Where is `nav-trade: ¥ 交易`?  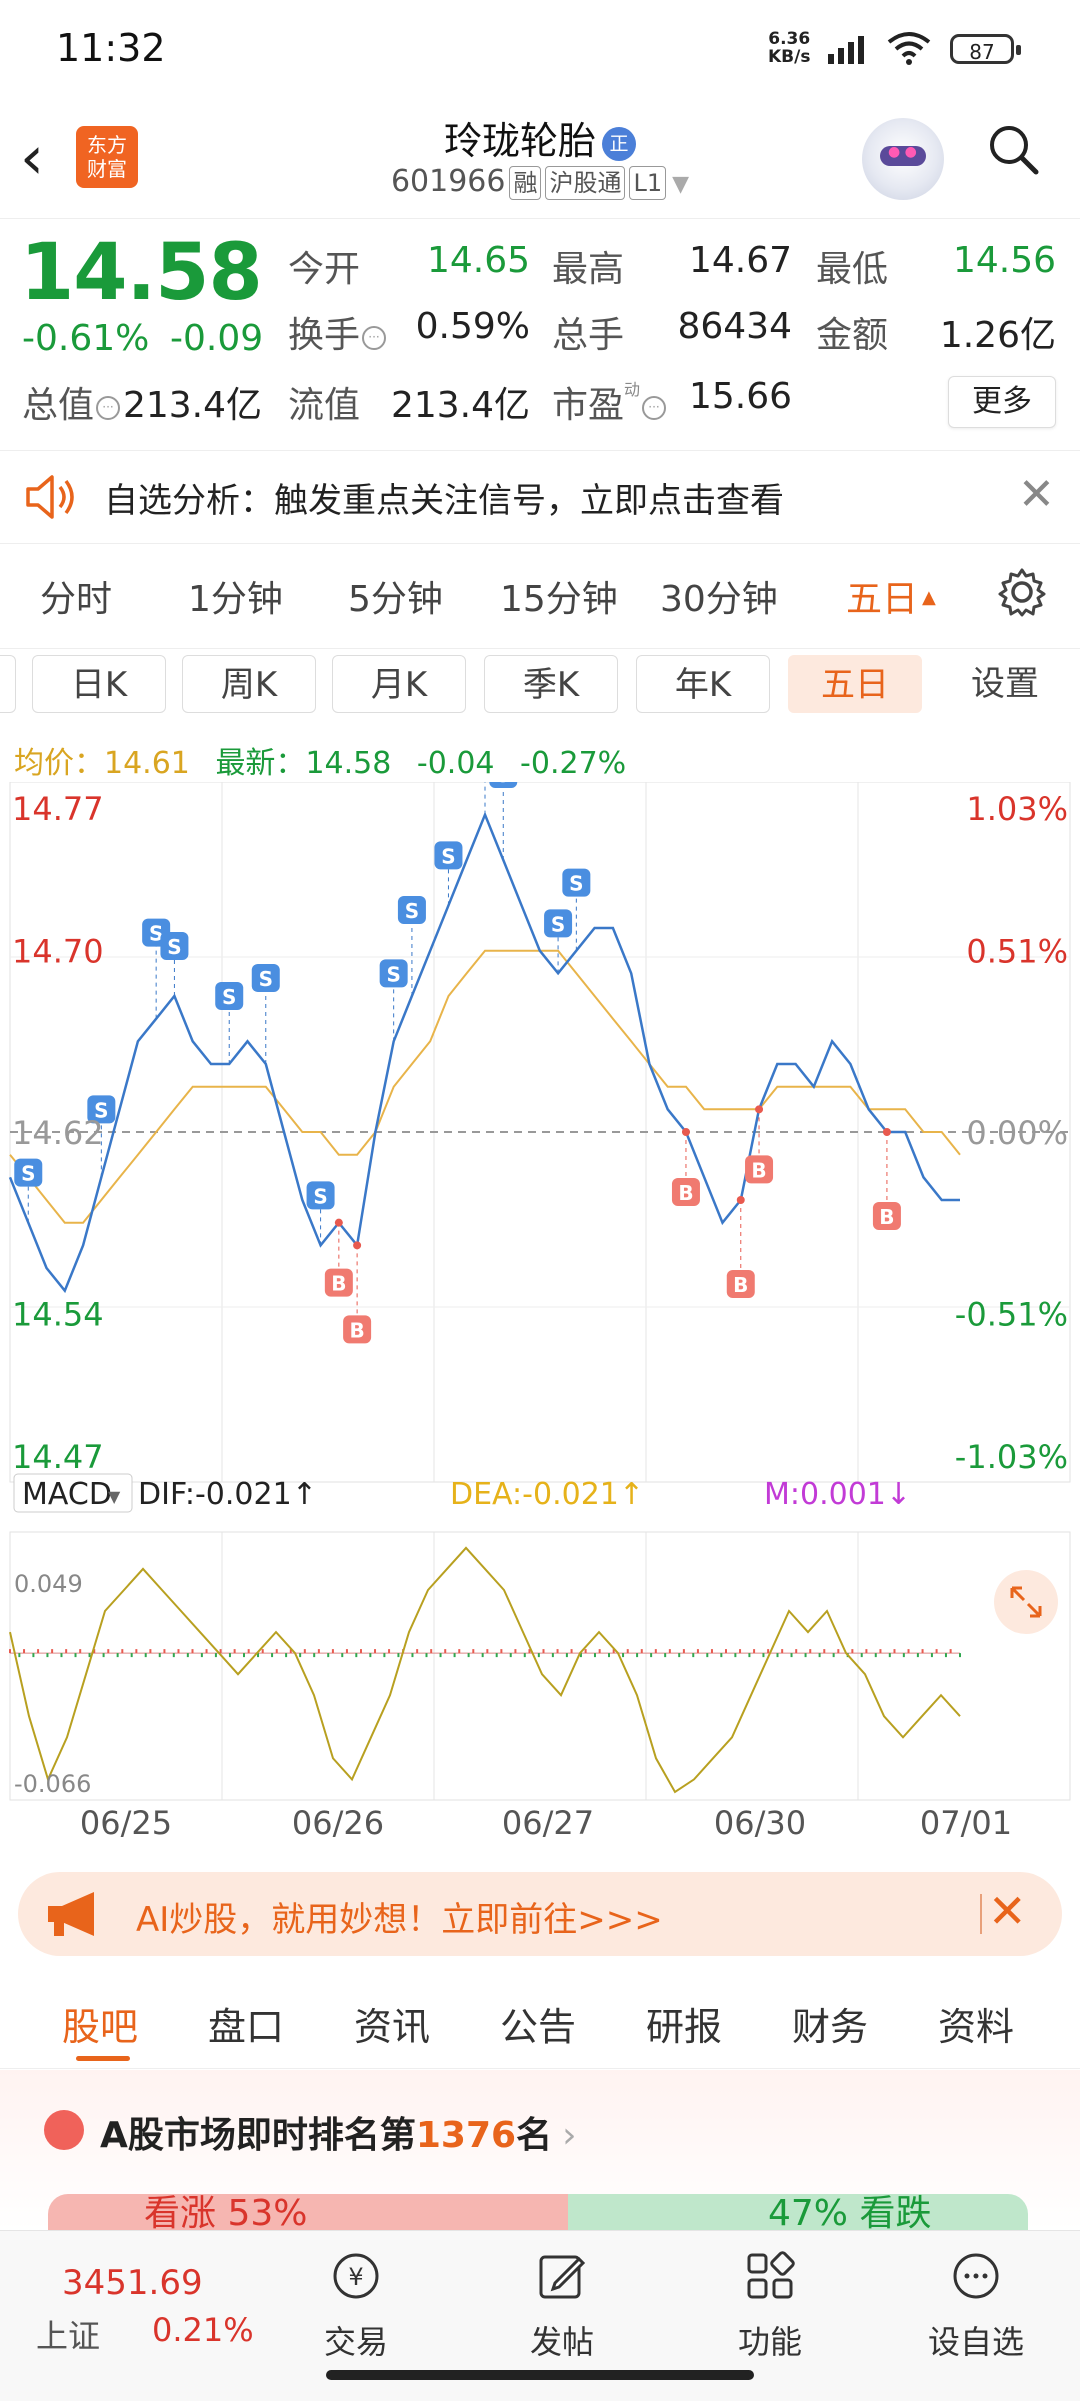
nav-trade: ¥ 交易 is located at coordinates (356, 2306).